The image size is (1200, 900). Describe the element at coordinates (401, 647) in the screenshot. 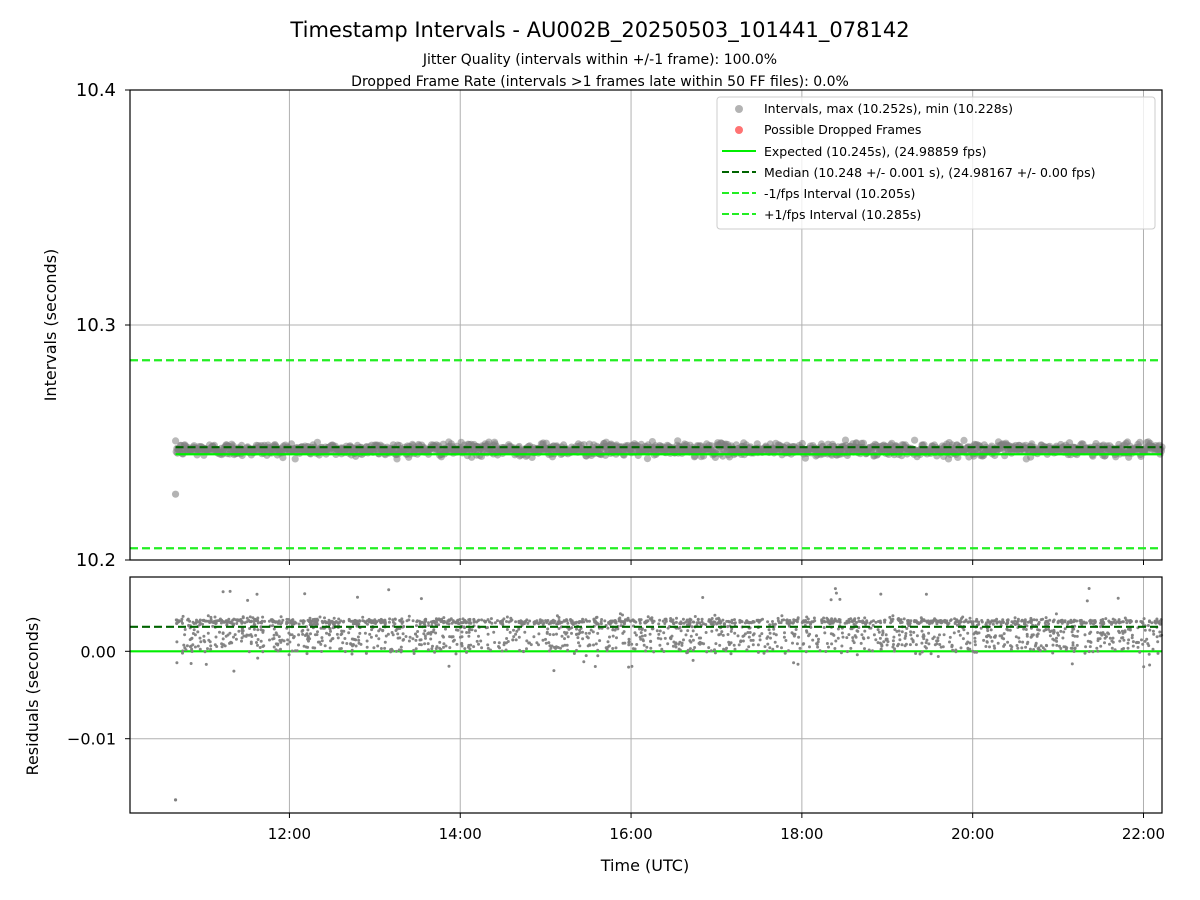

I see `residual-point-1982` at that location.